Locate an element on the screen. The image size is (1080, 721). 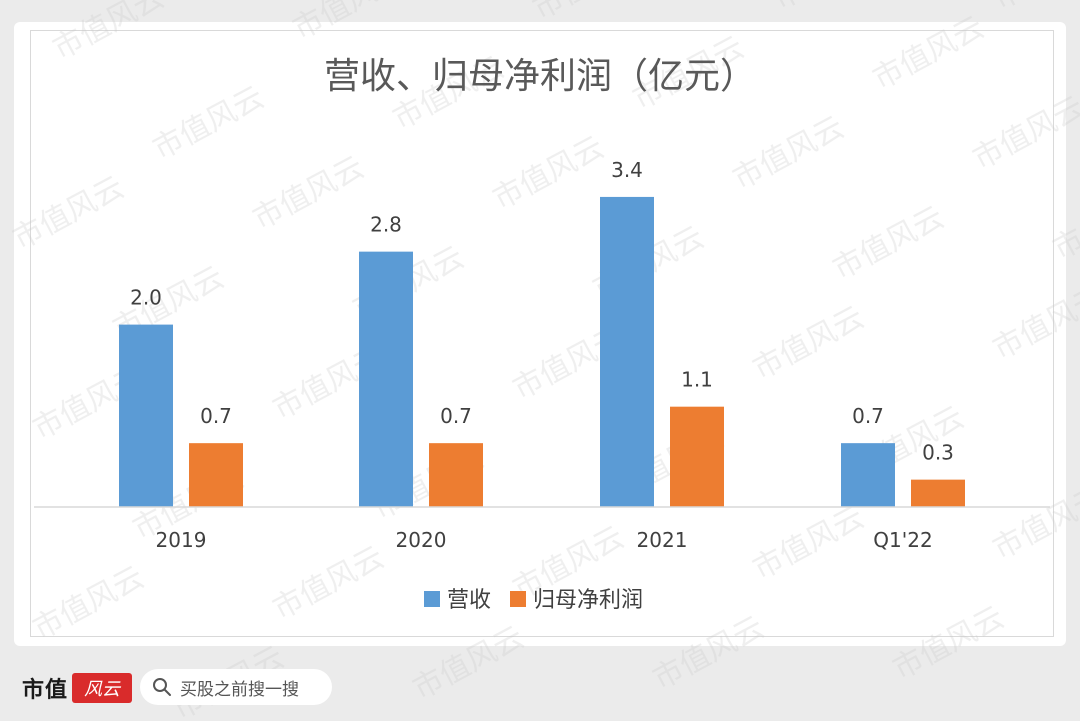
brand: 市值 风云 is located at coordinates (77, 688).